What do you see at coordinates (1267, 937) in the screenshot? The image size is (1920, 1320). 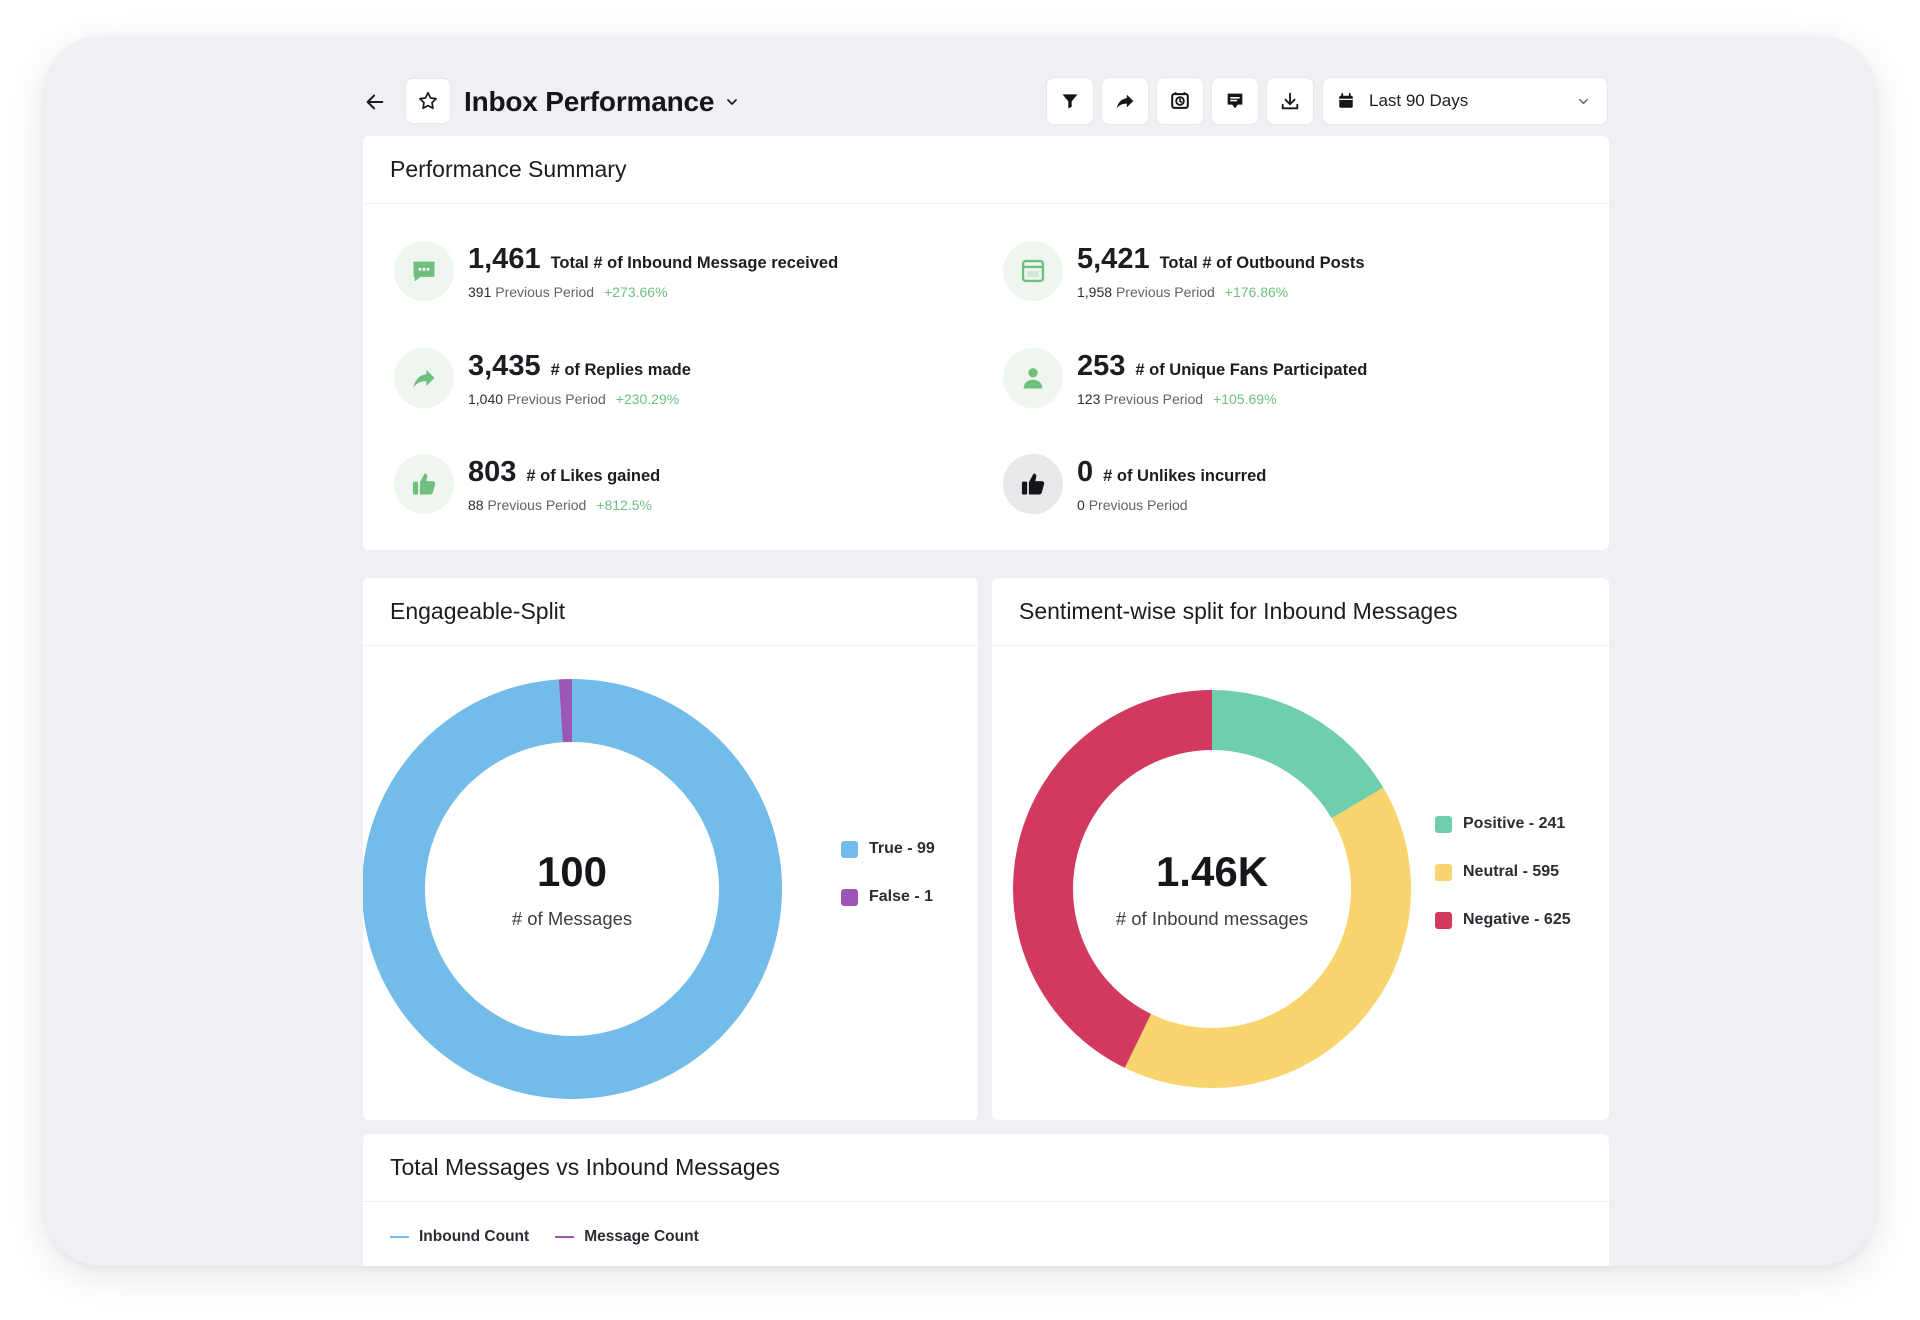 I see `donut-slice-neutral` at bounding box center [1267, 937].